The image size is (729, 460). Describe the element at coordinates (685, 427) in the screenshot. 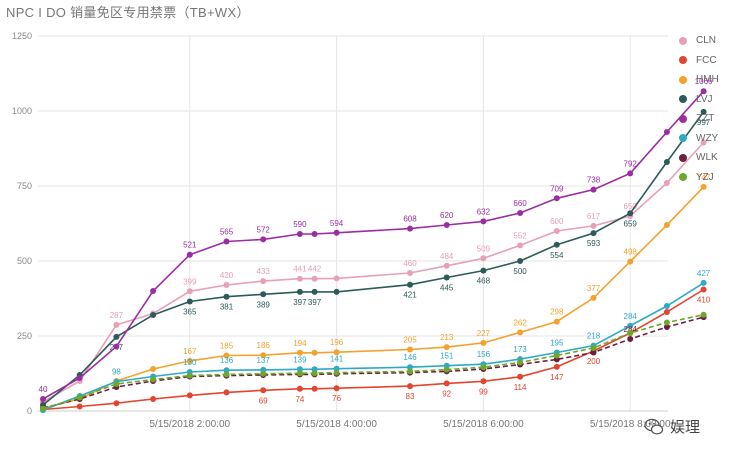

I see `watermark-text: 娱理` at that location.